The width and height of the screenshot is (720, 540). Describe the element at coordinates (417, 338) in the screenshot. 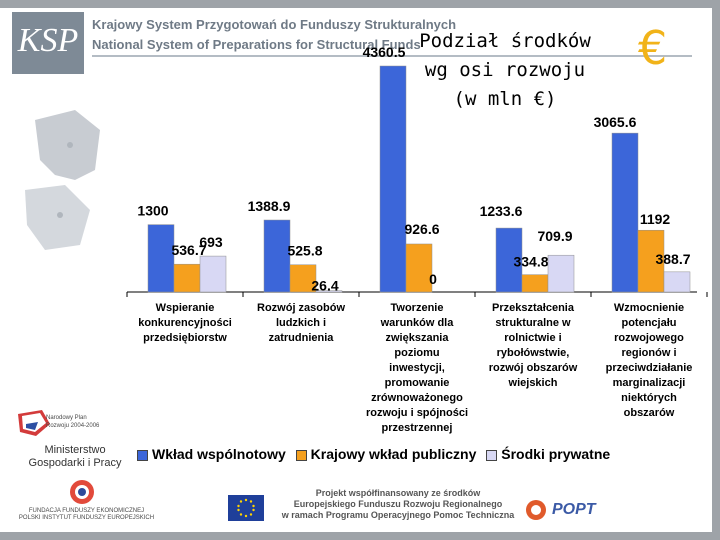

I see `category-label-line: zwiększania` at that location.